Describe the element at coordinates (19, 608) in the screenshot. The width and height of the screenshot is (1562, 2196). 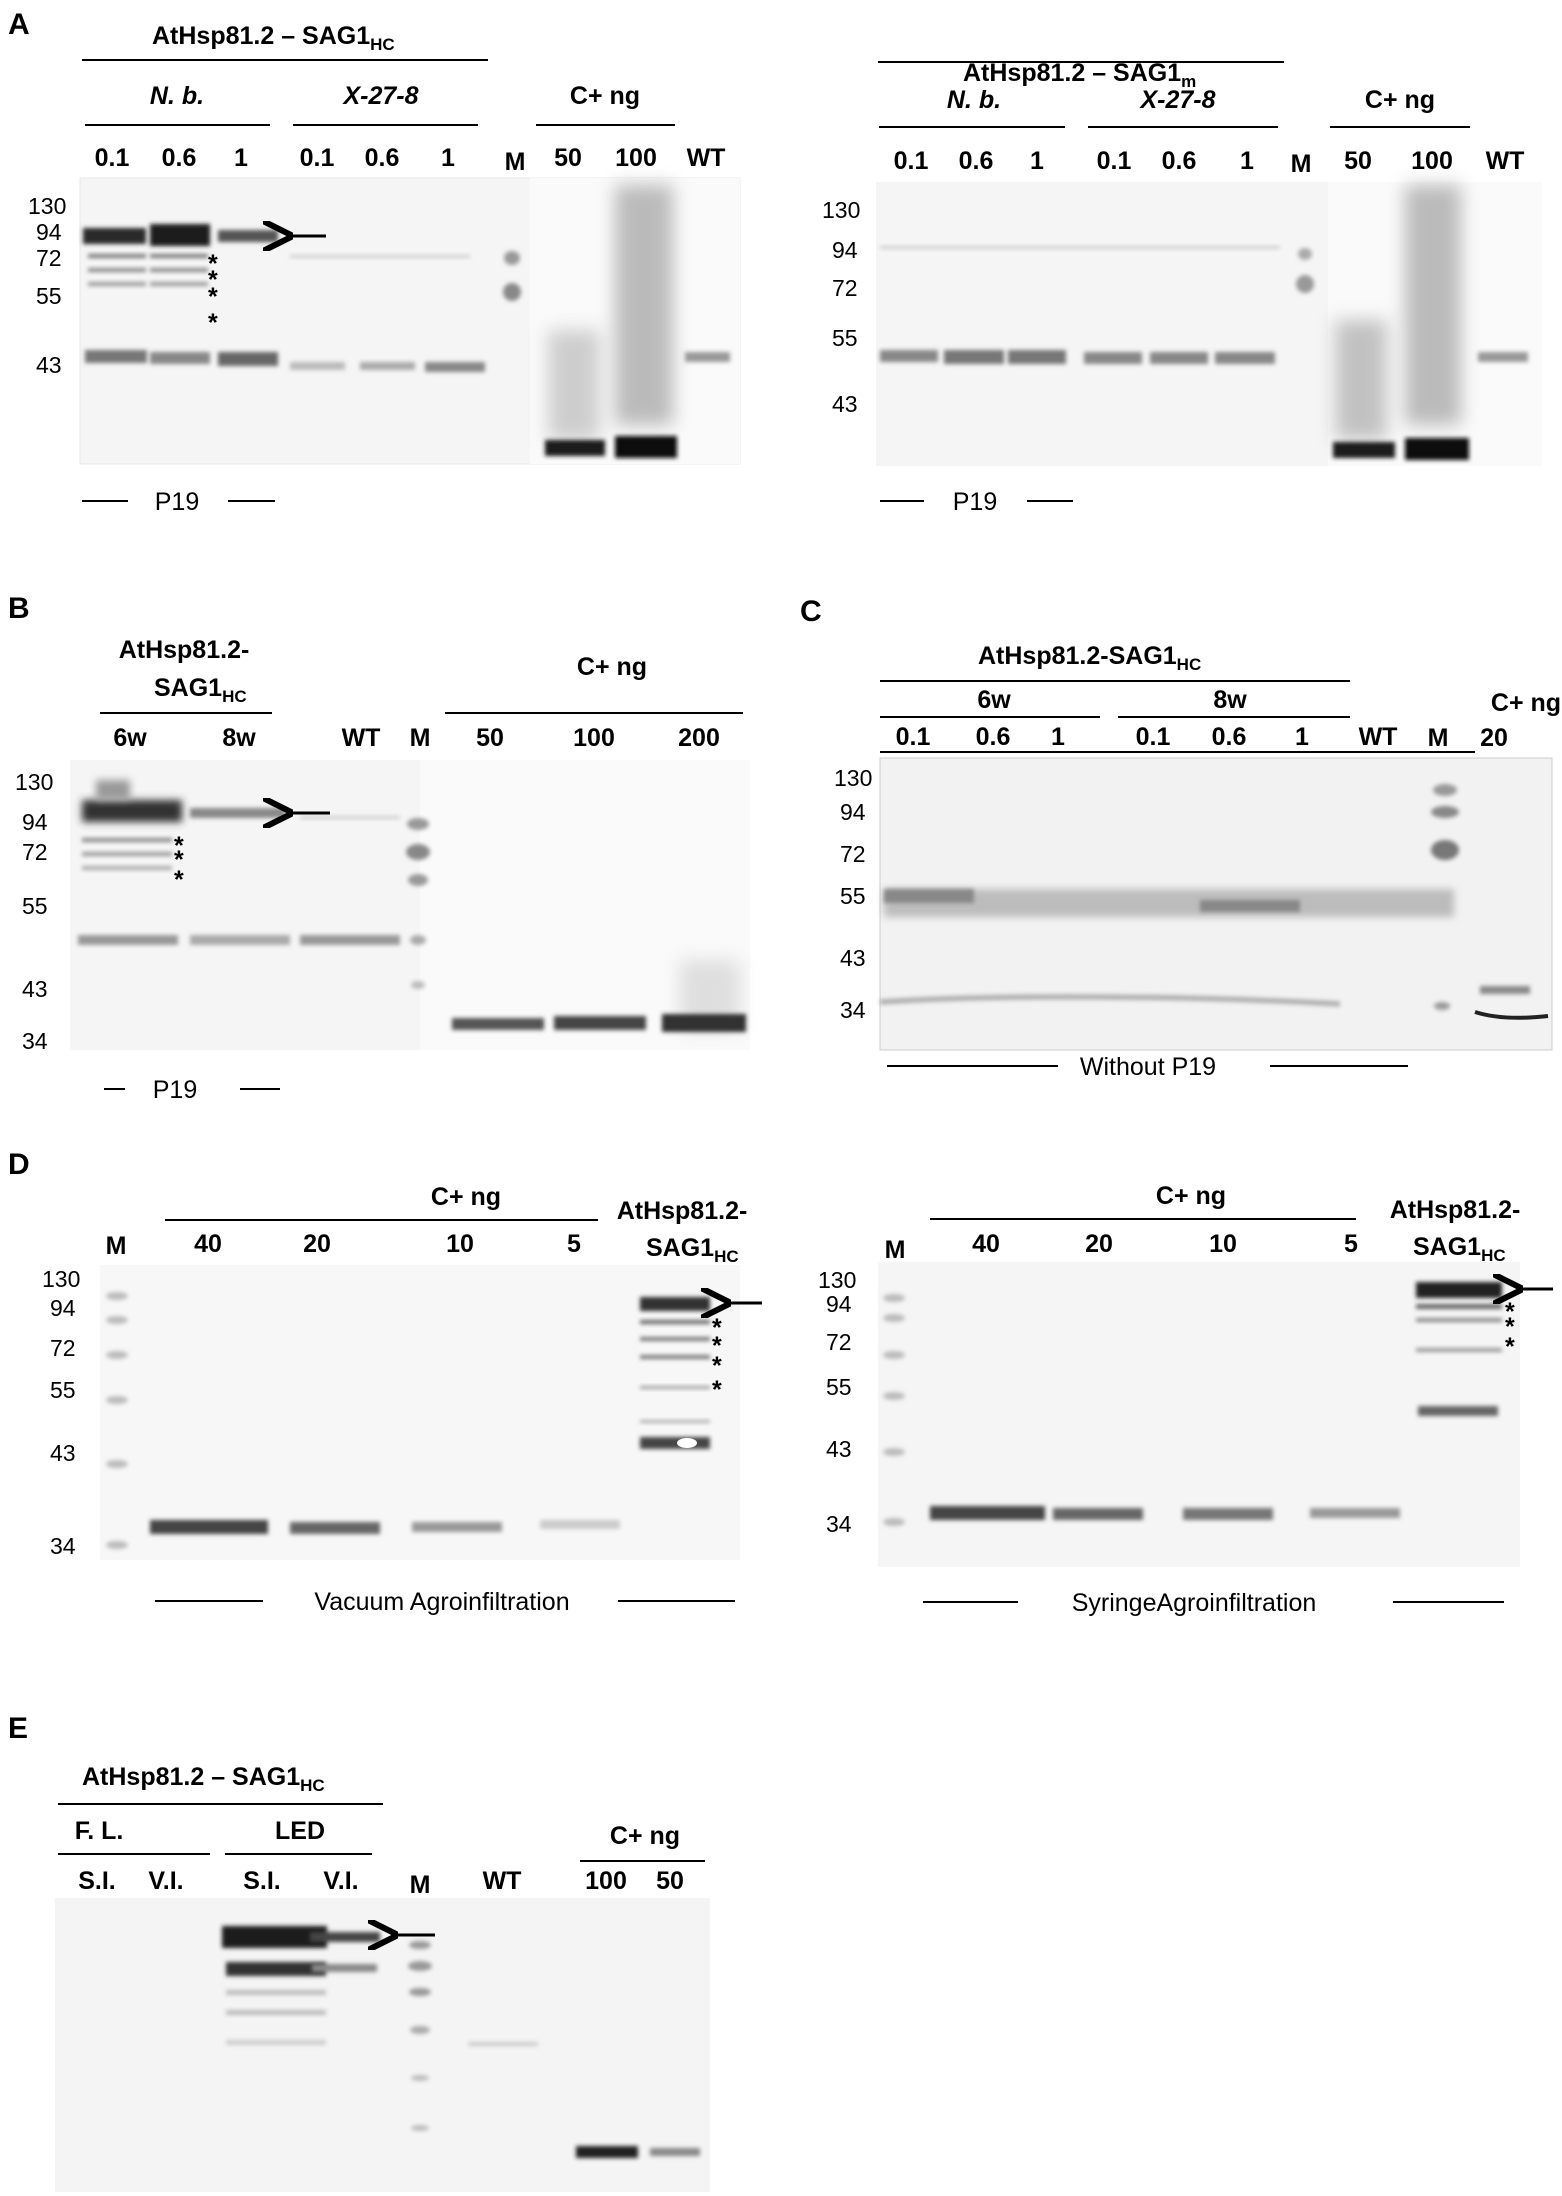
I see `panel-letter-b: B` at that location.